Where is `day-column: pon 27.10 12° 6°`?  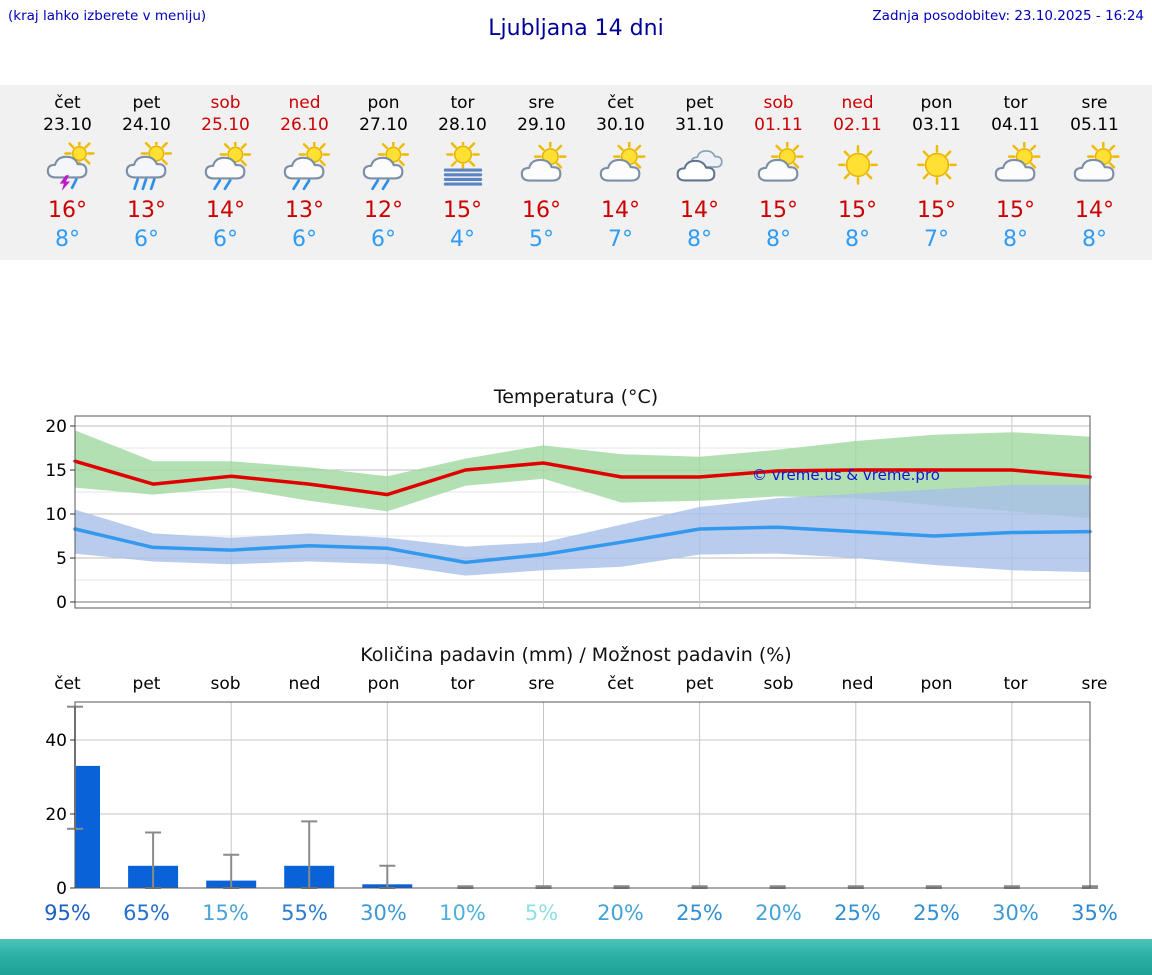 day-column: pon 27.10 12° 6° is located at coordinates (383, 176).